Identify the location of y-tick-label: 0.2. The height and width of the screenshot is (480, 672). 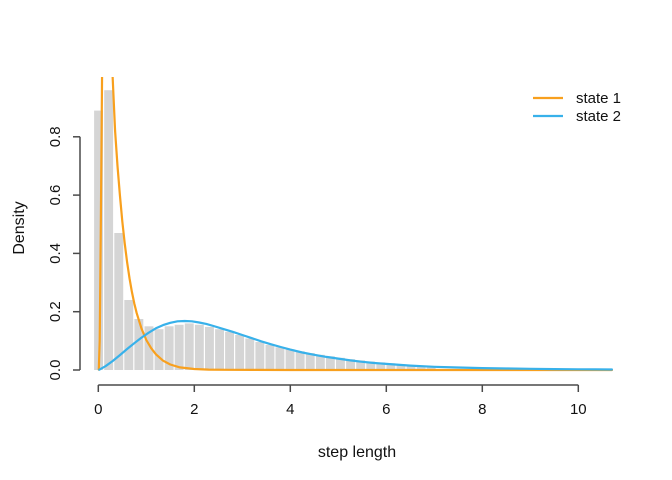
(55, 311).